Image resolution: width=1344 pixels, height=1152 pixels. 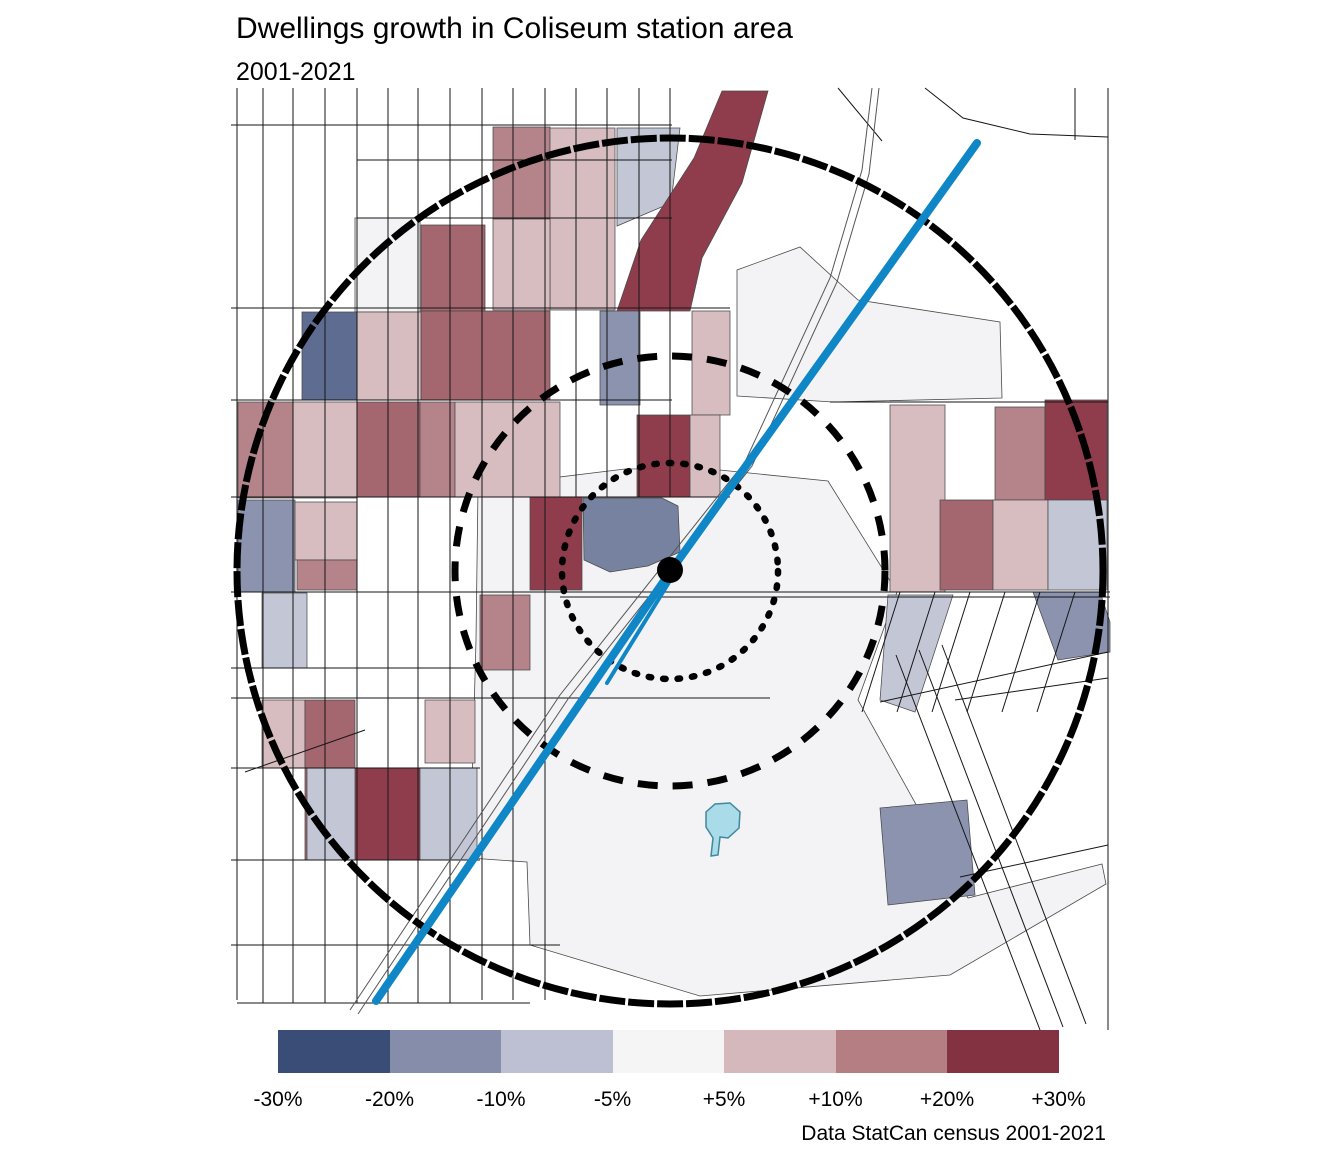 I want to click on pond, so click(x=723, y=829).